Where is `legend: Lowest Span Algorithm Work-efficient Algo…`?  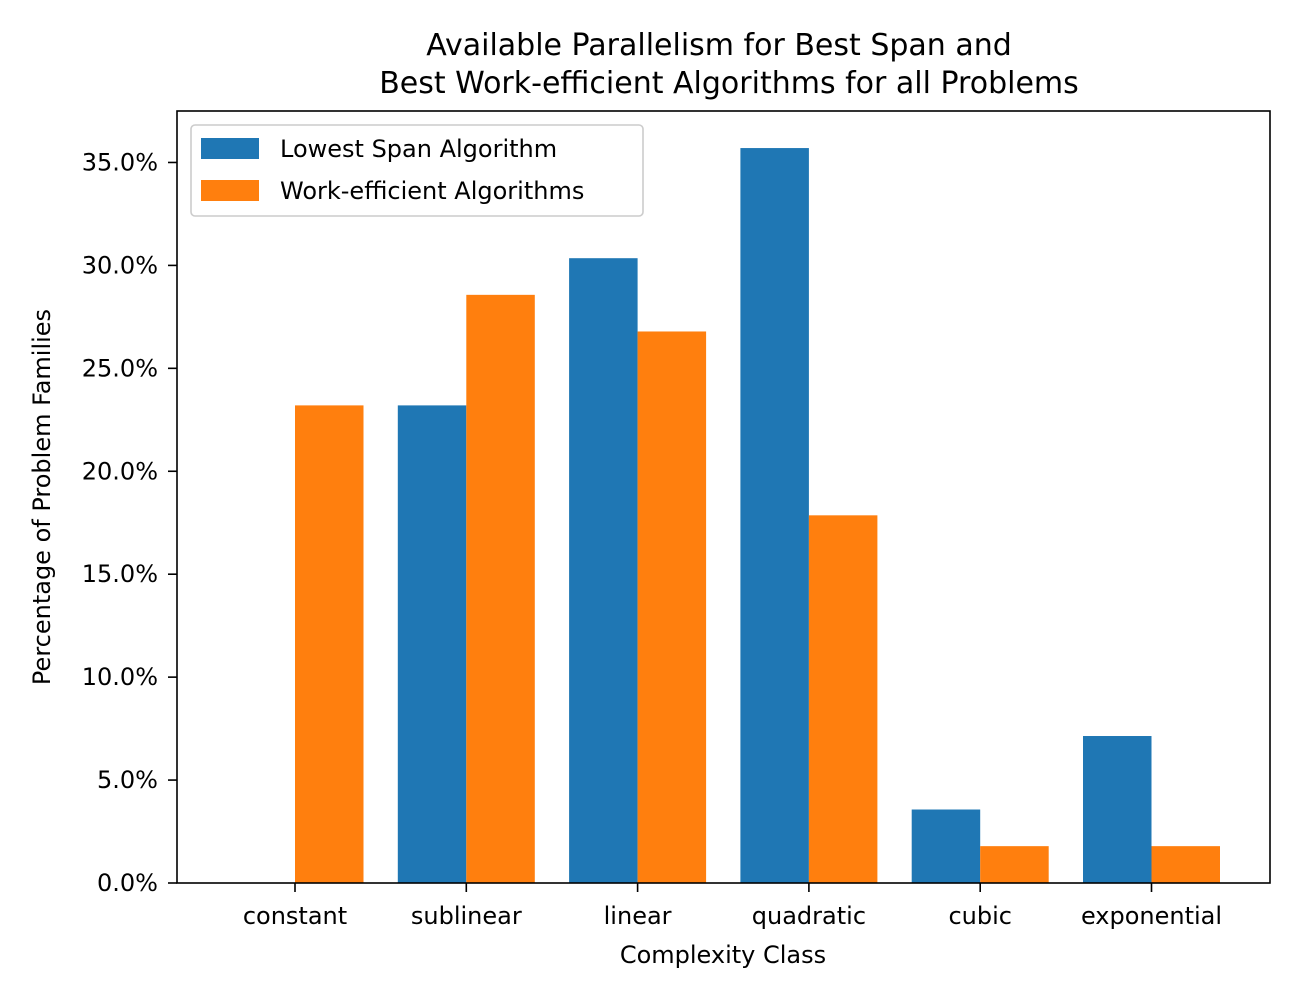
legend: Lowest Span Algorithm Work-efficient Algo… is located at coordinates (417, 170).